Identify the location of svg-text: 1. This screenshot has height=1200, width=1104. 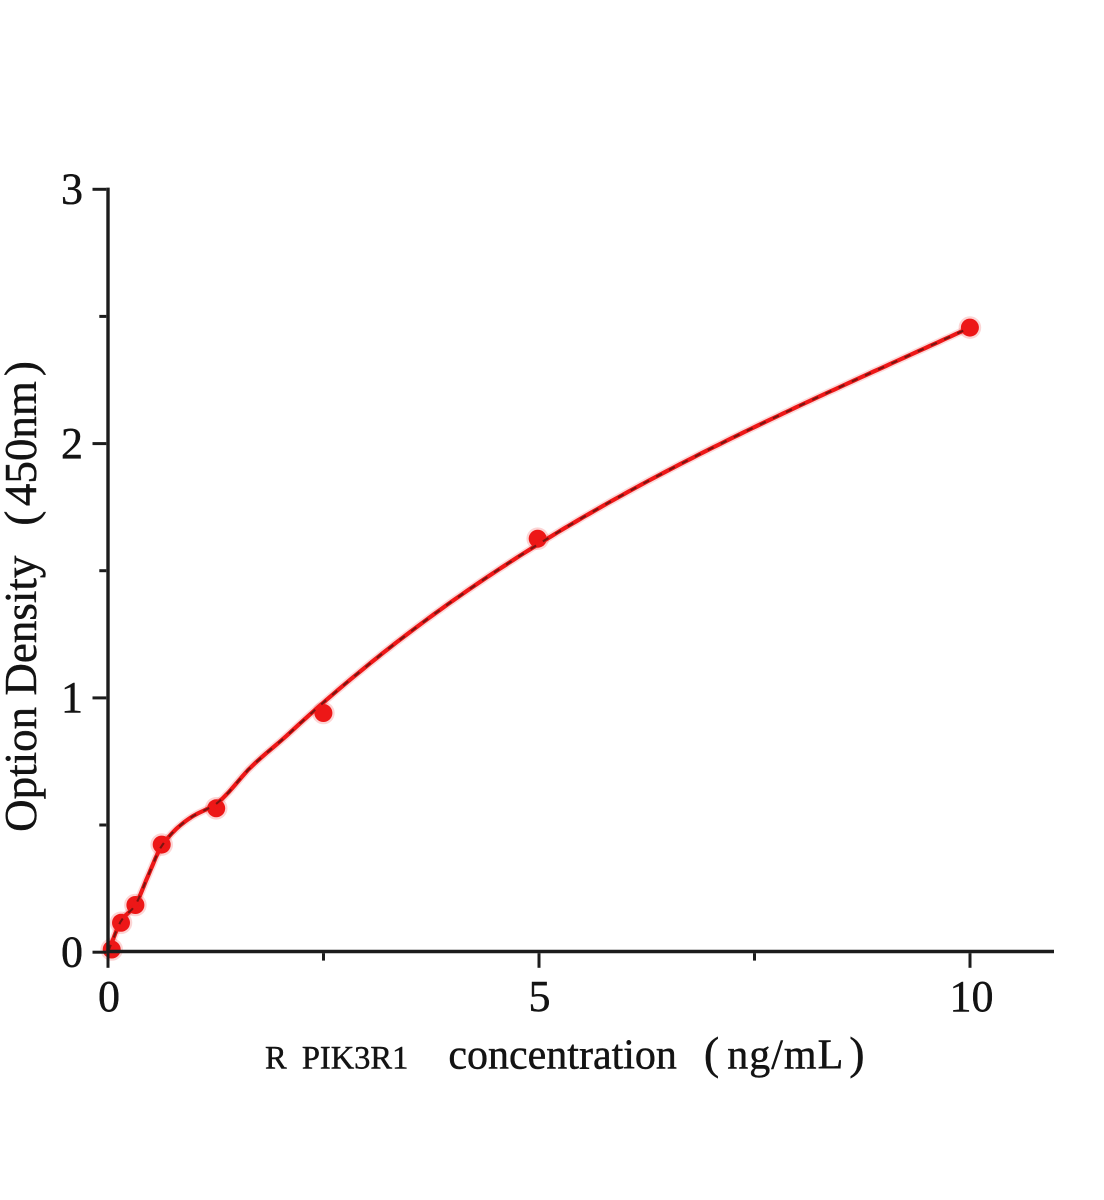
(72, 697).